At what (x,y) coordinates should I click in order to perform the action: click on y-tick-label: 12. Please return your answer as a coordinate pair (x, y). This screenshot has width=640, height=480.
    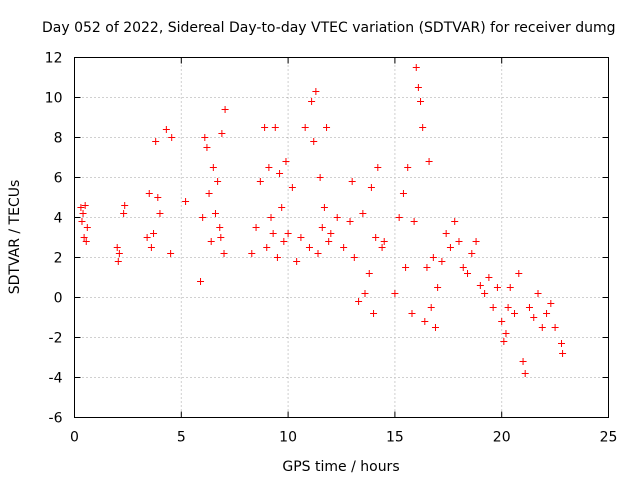
    Looking at the image, I should click on (54, 59).